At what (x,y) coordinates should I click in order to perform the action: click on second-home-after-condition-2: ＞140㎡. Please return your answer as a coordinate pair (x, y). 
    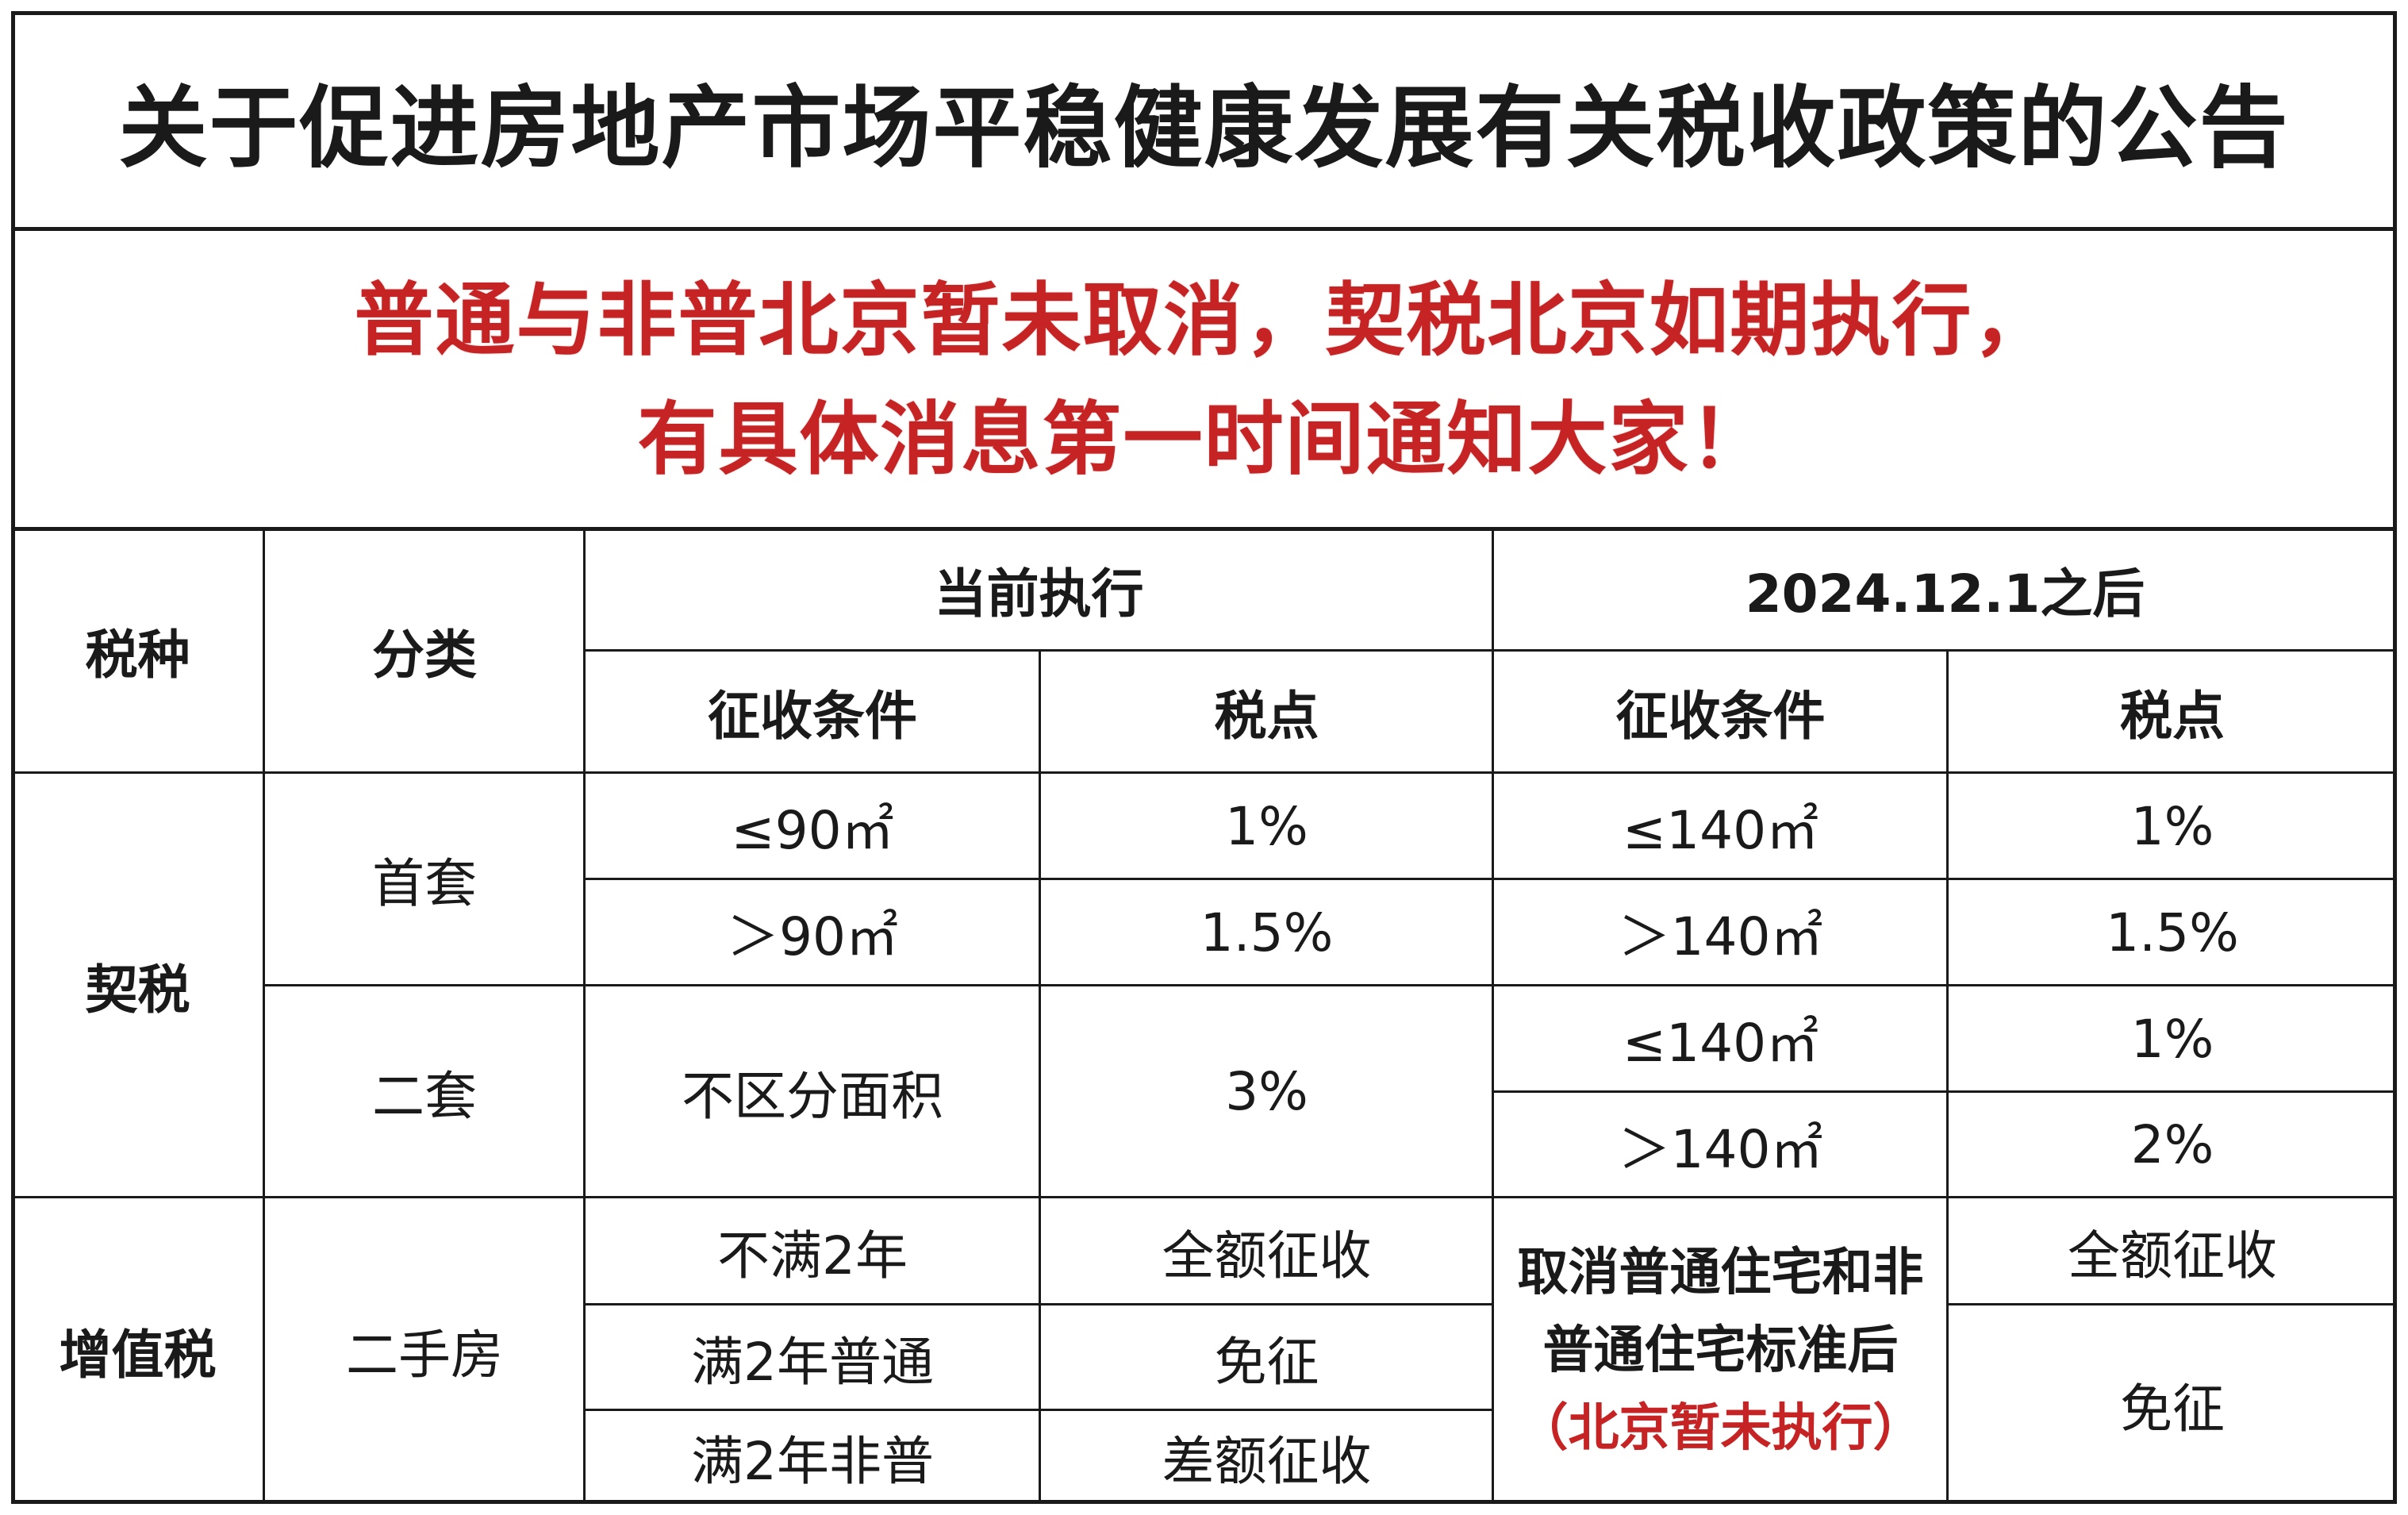
    Looking at the image, I should click on (1721, 1149).